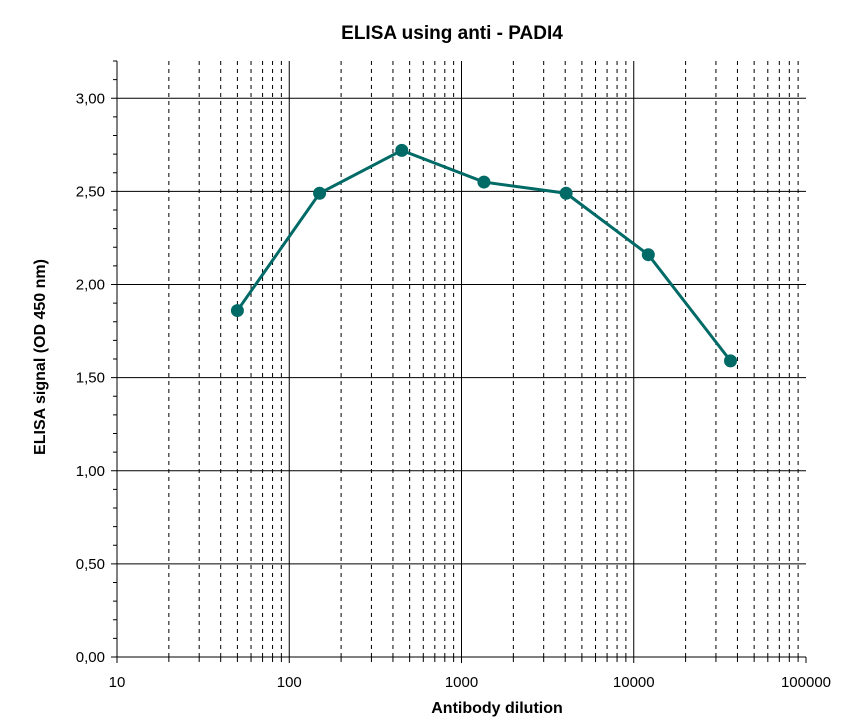 The image size is (842, 726). What do you see at coordinates (806, 682) in the screenshot?
I see `x-tick-label: 100000` at bounding box center [806, 682].